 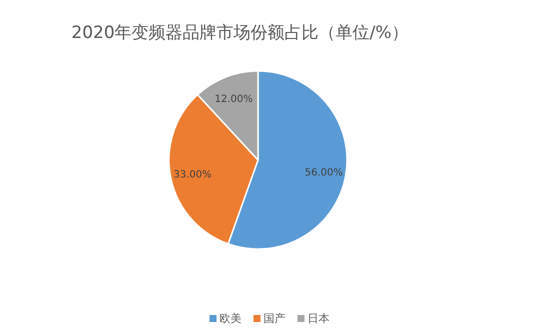 I want to click on legend-label: 欧美, so click(x=231, y=318).